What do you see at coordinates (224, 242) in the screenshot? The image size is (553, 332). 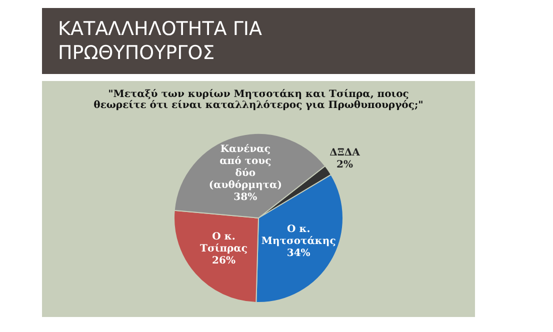 I see `slice-label: Ο κ. Τσίπρας` at bounding box center [224, 242].